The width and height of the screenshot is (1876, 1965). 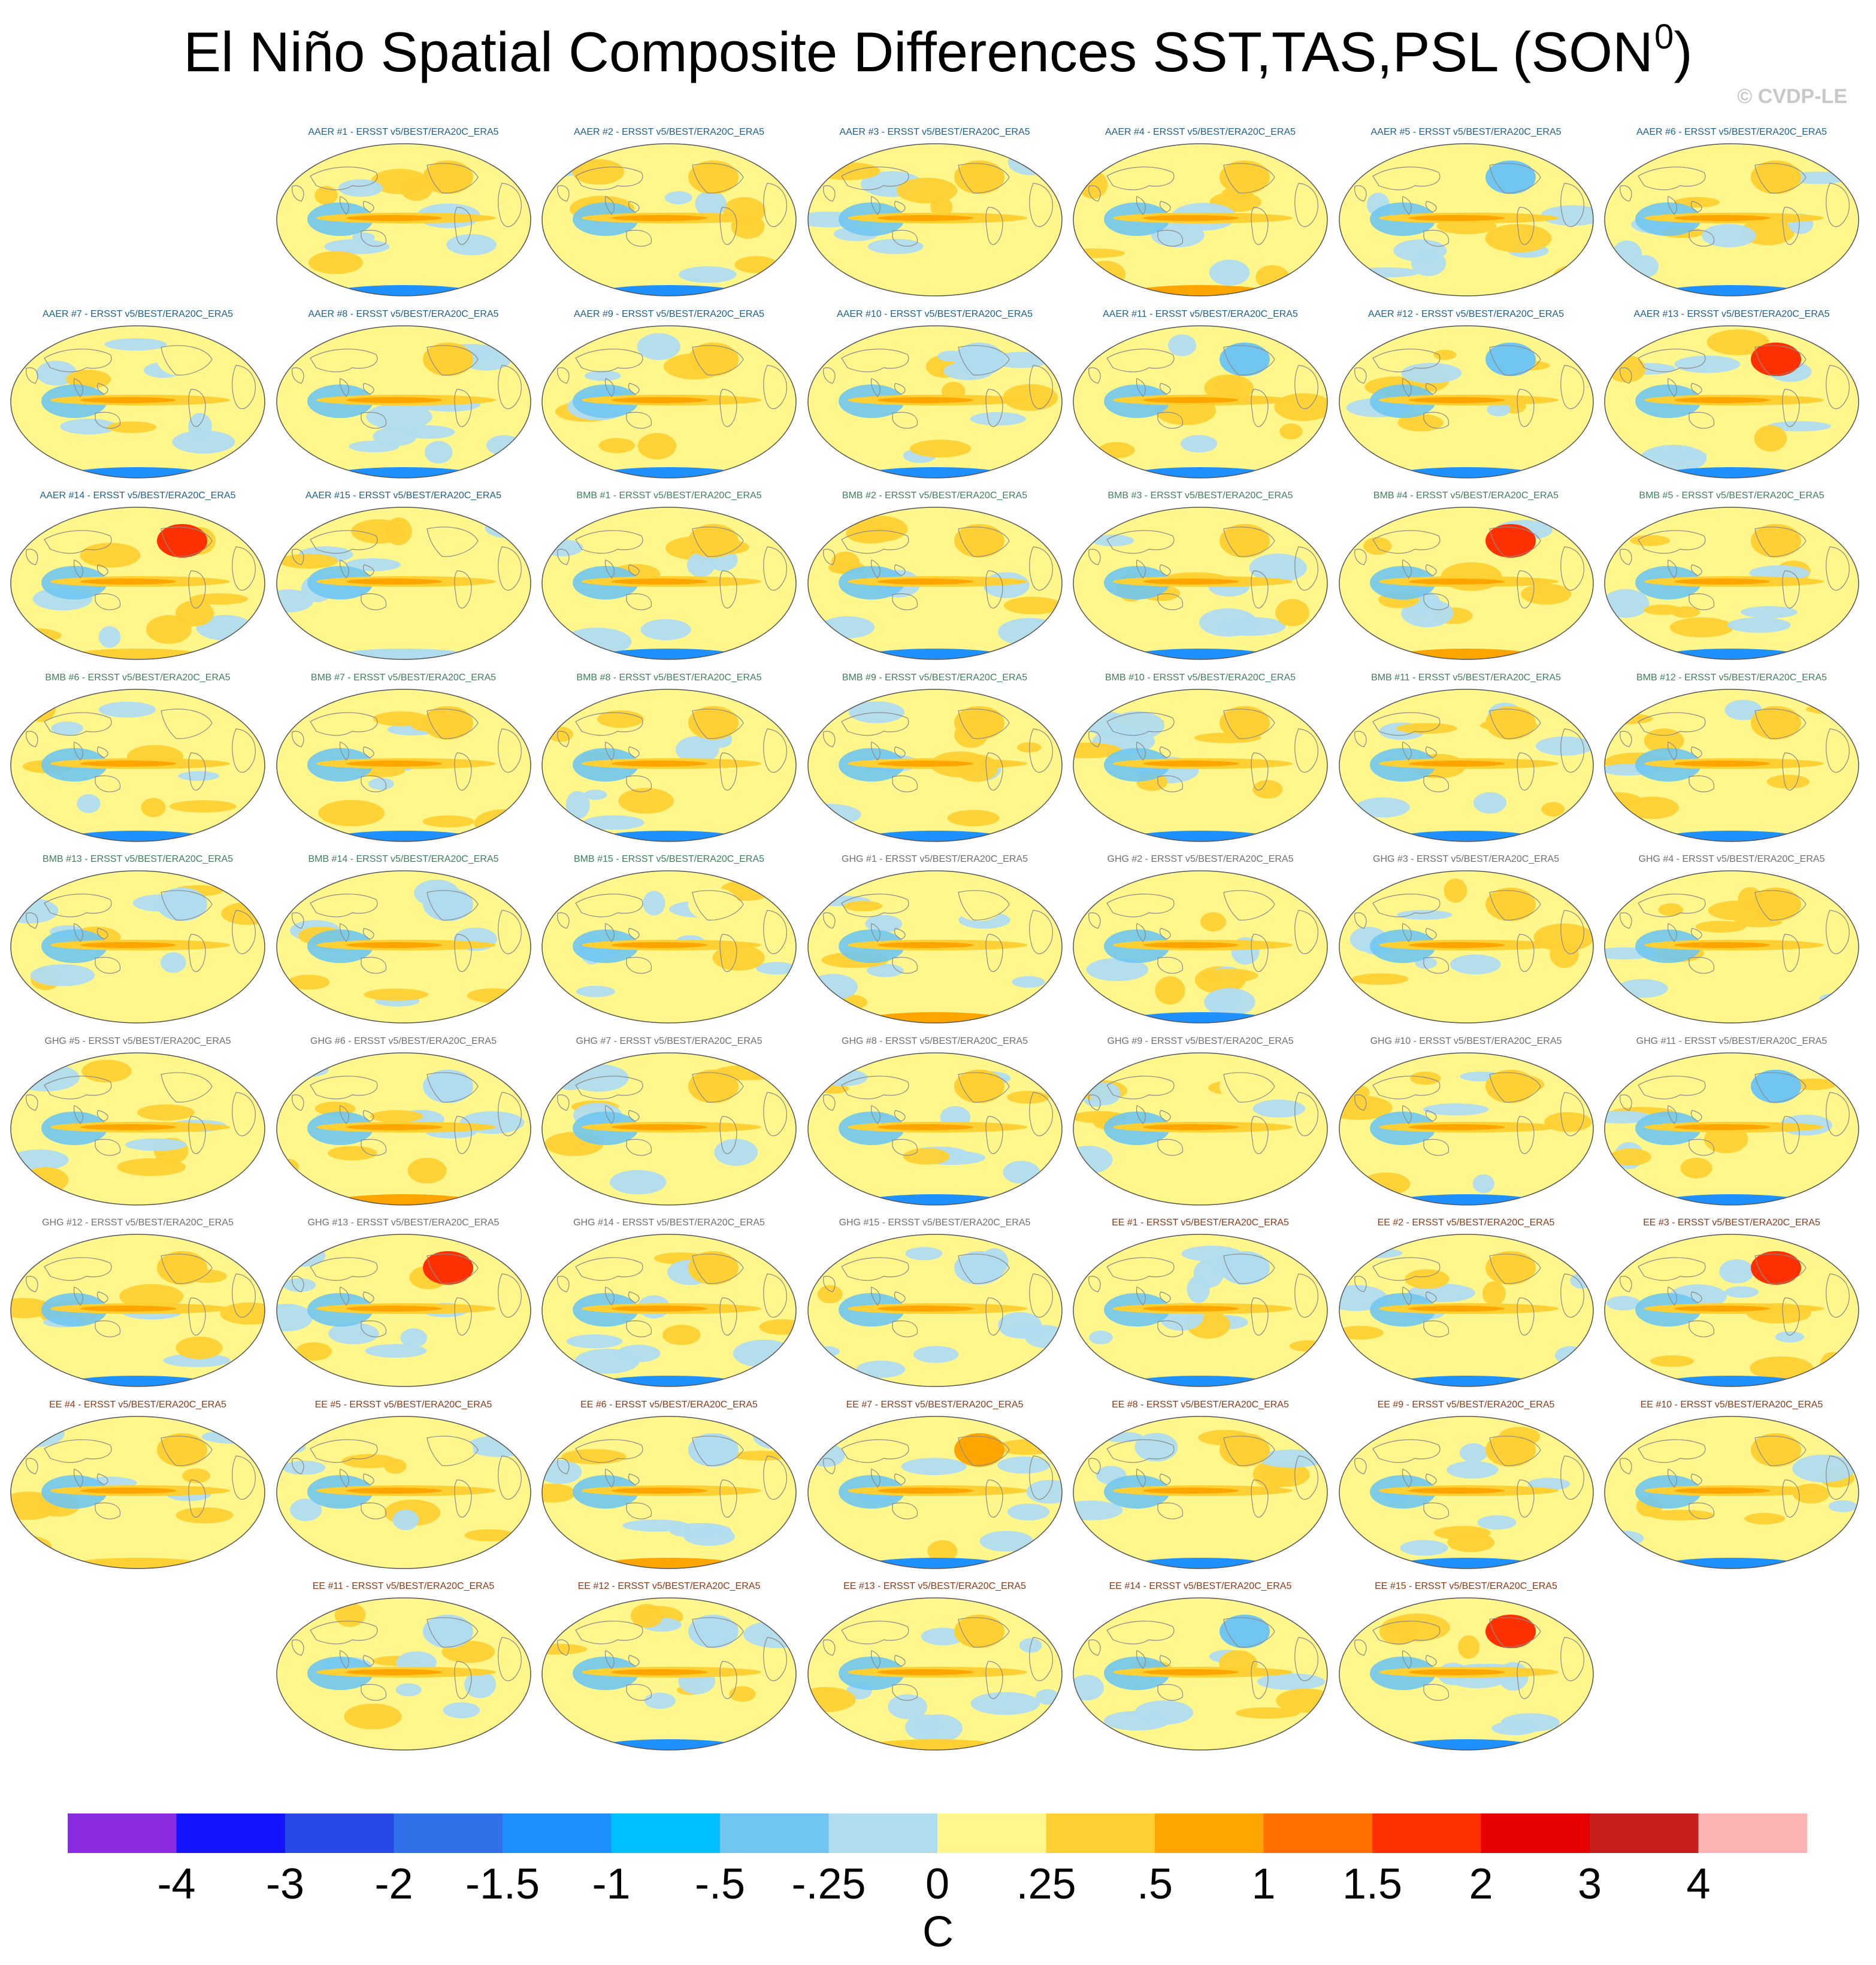 What do you see at coordinates (1466, 859) in the screenshot?
I see `panel-title: GHG #3 - ERSST v5/BEST/ERA20C_ERA5` at bounding box center [1466, 859].